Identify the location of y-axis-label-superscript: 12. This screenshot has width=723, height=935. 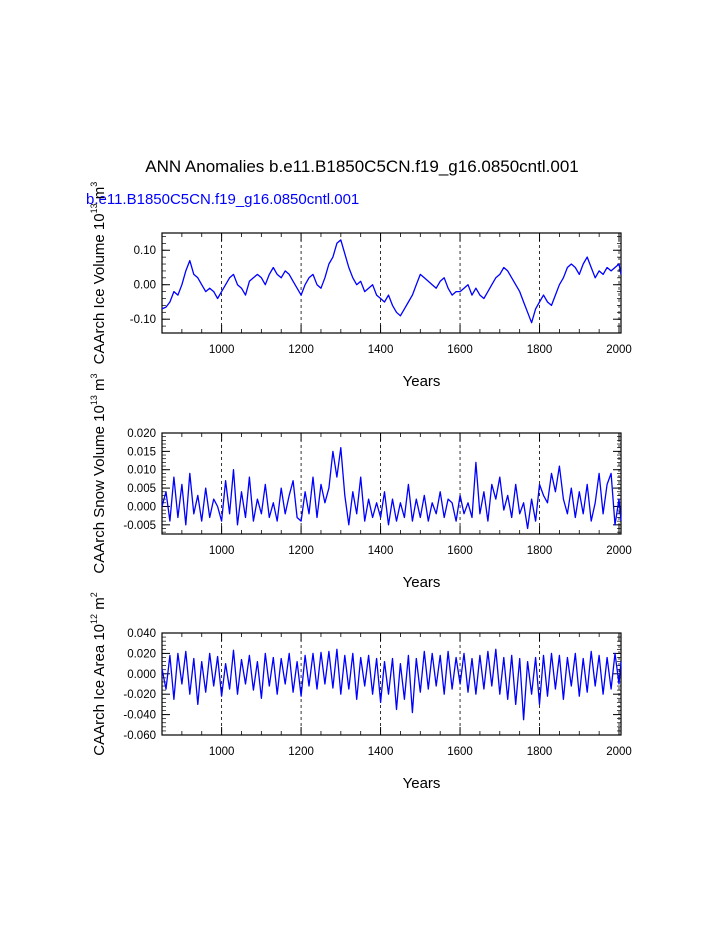
(94, 619).